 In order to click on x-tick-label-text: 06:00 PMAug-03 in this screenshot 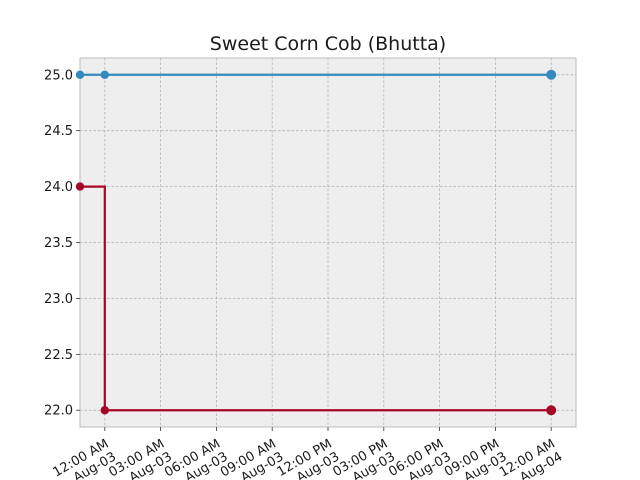, I will do `click(420, 458)`.